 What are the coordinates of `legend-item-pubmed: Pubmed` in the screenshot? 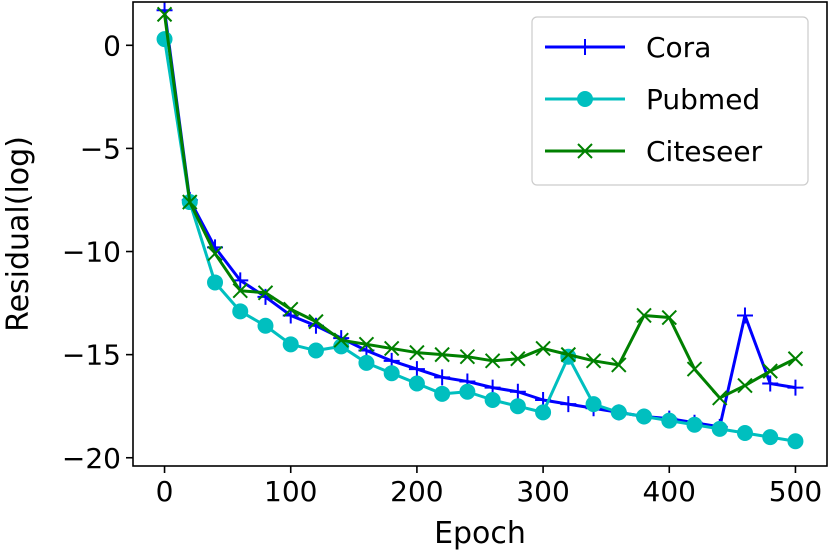 It's located at (652, 99).